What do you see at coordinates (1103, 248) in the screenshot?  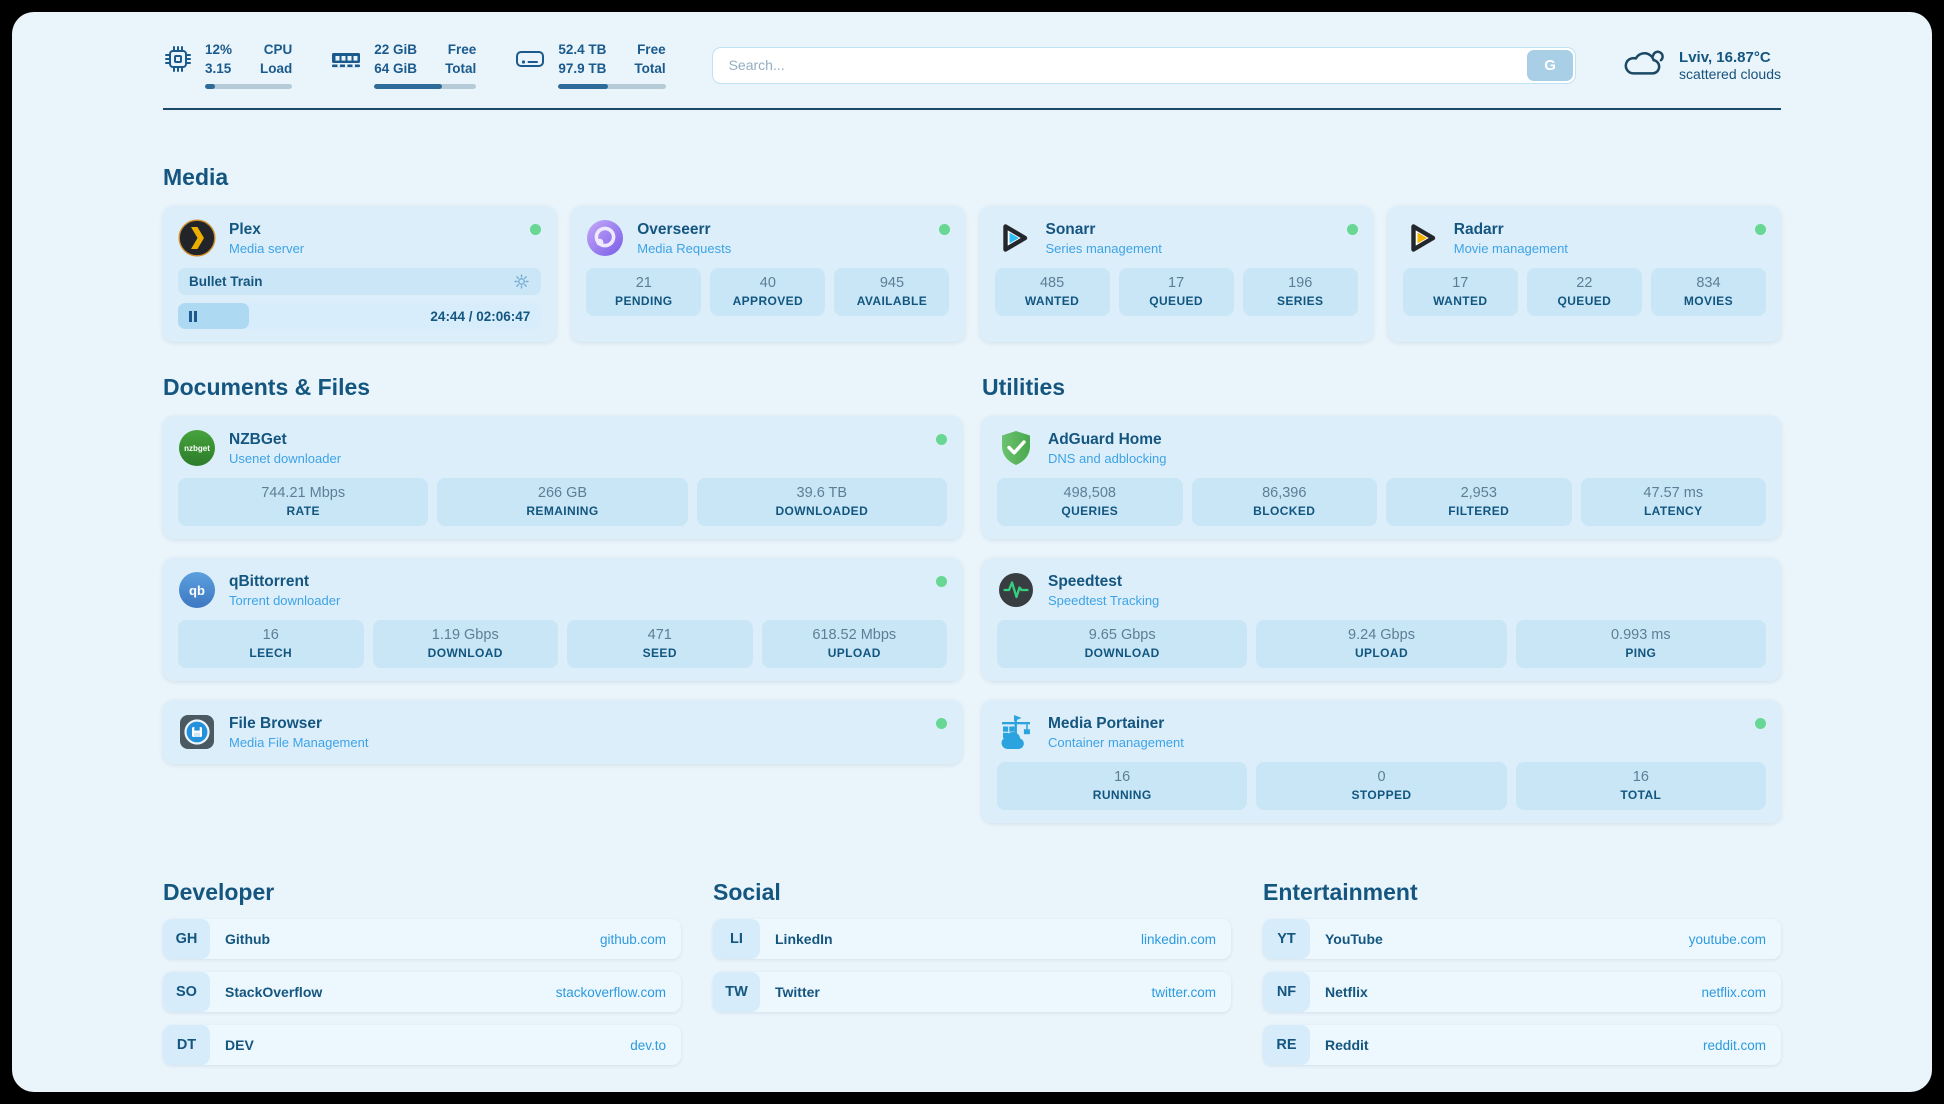 I see `service-subtitle: Series management` at bounding box center [1103, 248].